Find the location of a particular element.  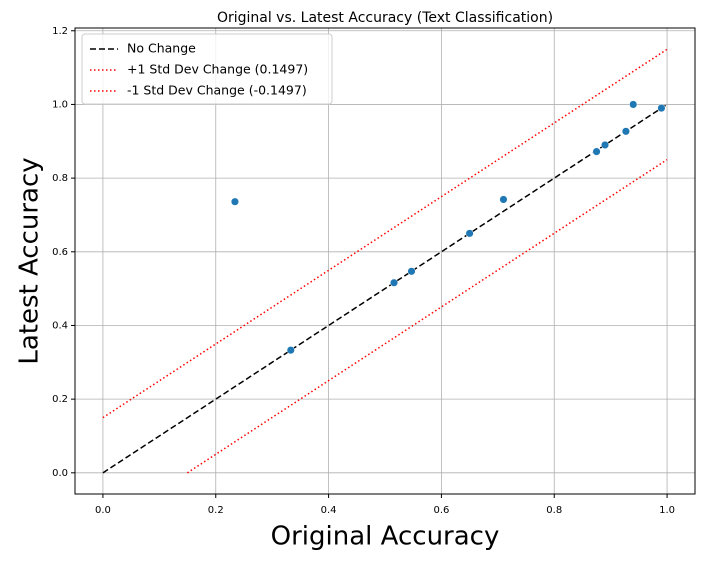

y-tick-label: 0.8 is located at coordinates (60, 178).